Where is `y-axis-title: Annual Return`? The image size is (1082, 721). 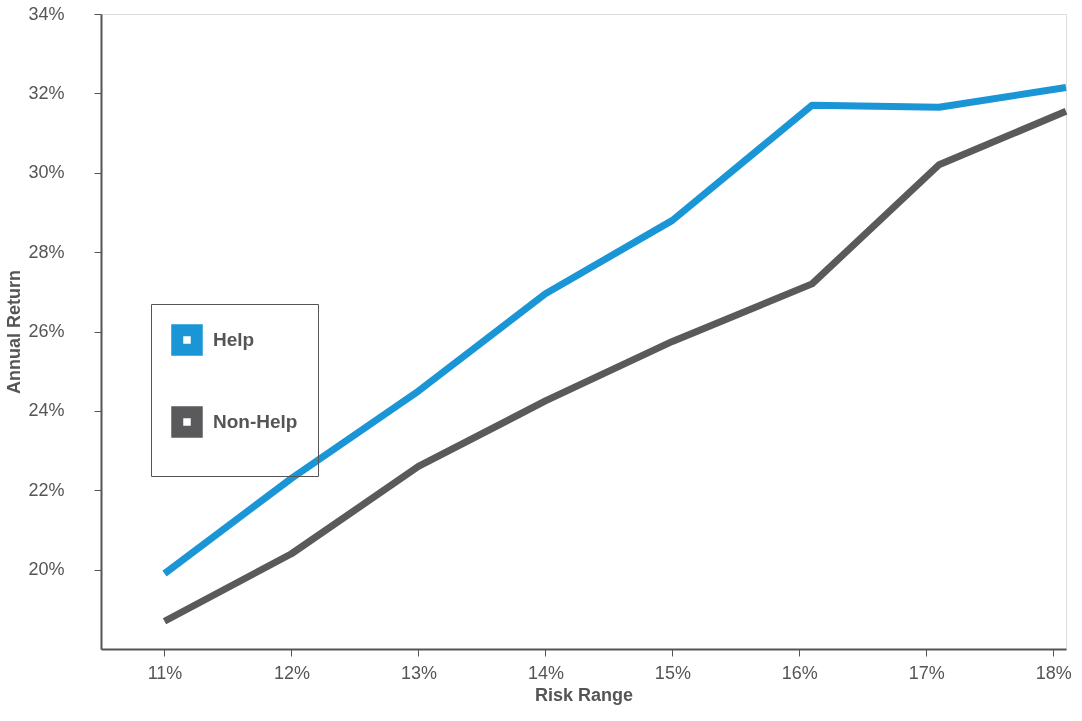 y-axis-title: Annual Return is located at coordinates (14, 332).